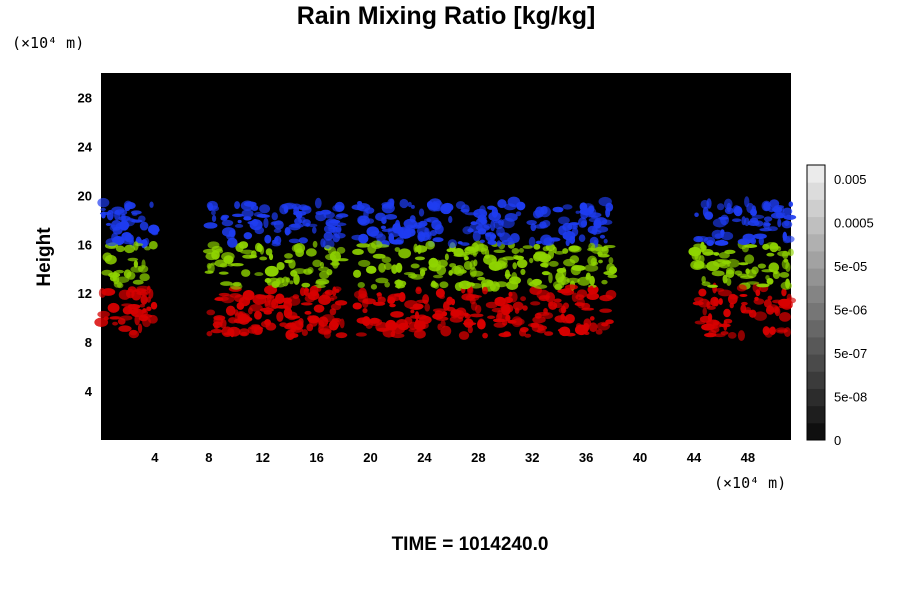 The width and height of the screenshot is (900, 600). What do you see at coordinates (262, 457) in the screenshot?
I see `x-tick-label: 12` at bounding box center [262, 457].